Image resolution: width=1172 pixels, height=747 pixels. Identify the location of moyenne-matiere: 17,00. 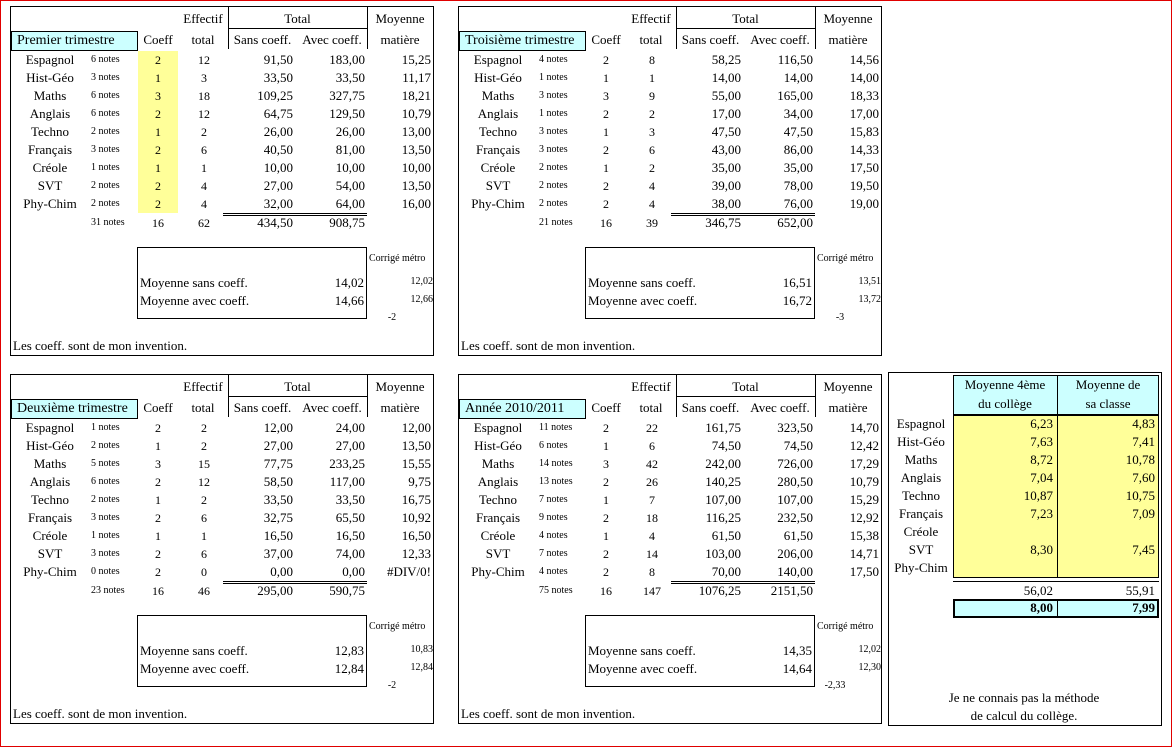
(864, 113).